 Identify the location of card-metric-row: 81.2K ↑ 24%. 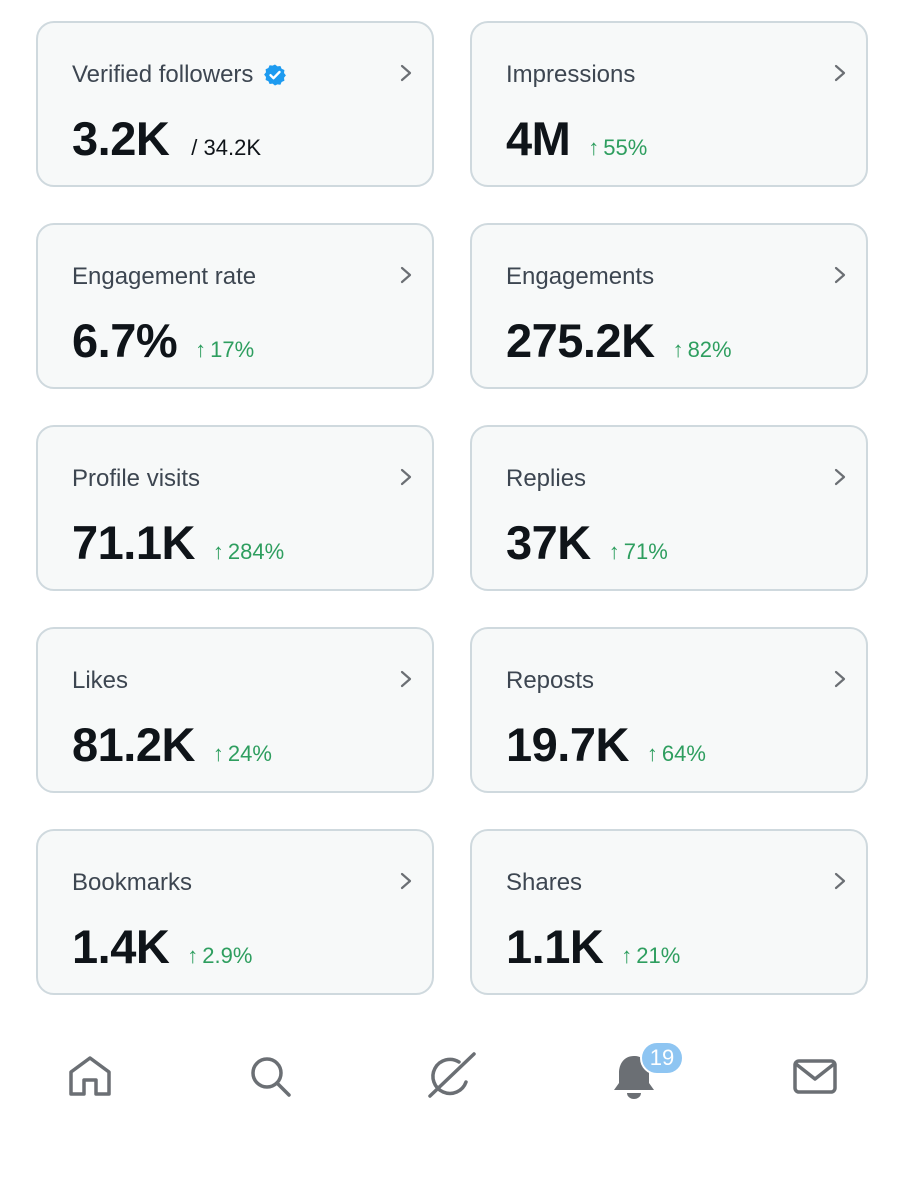
(172, 744).